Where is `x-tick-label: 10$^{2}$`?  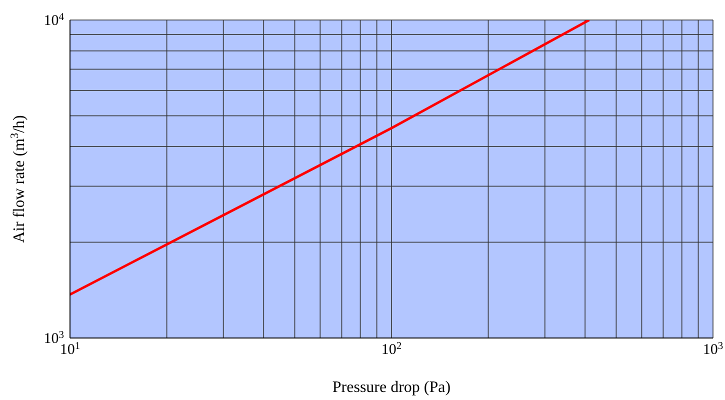
x-tick-label: 10$^{2}$ is located at coordinates (391, 349).